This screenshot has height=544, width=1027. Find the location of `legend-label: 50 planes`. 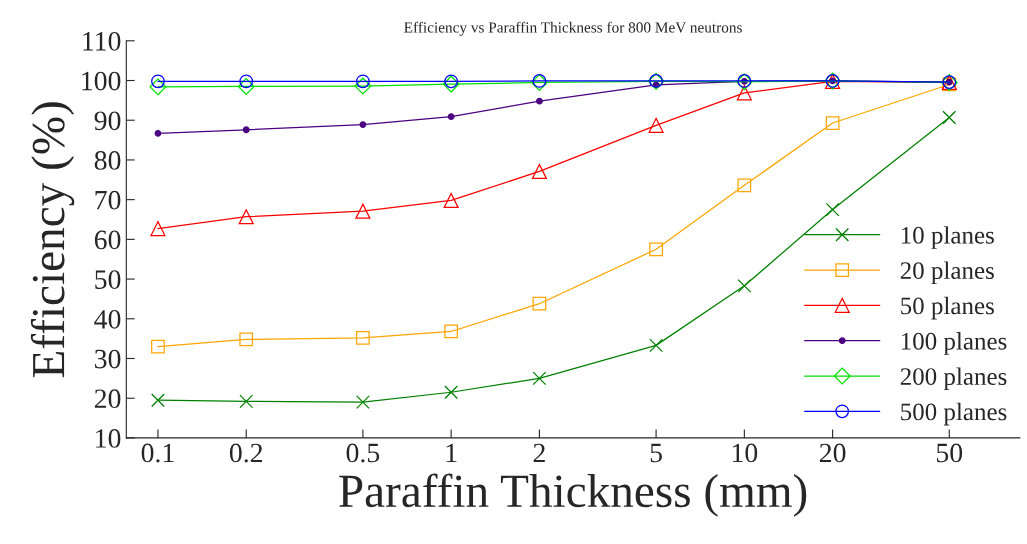

legend-label: 50 planes is located at coordinates (947, 308).